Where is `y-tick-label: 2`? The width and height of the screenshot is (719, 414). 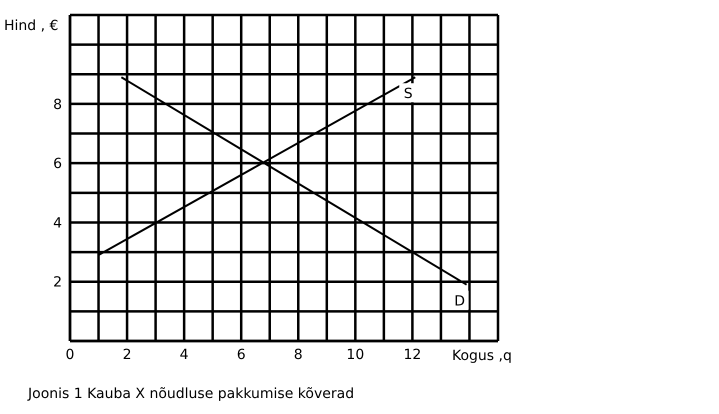
y-tick-label: 2 is located at coordinates (57, 282).